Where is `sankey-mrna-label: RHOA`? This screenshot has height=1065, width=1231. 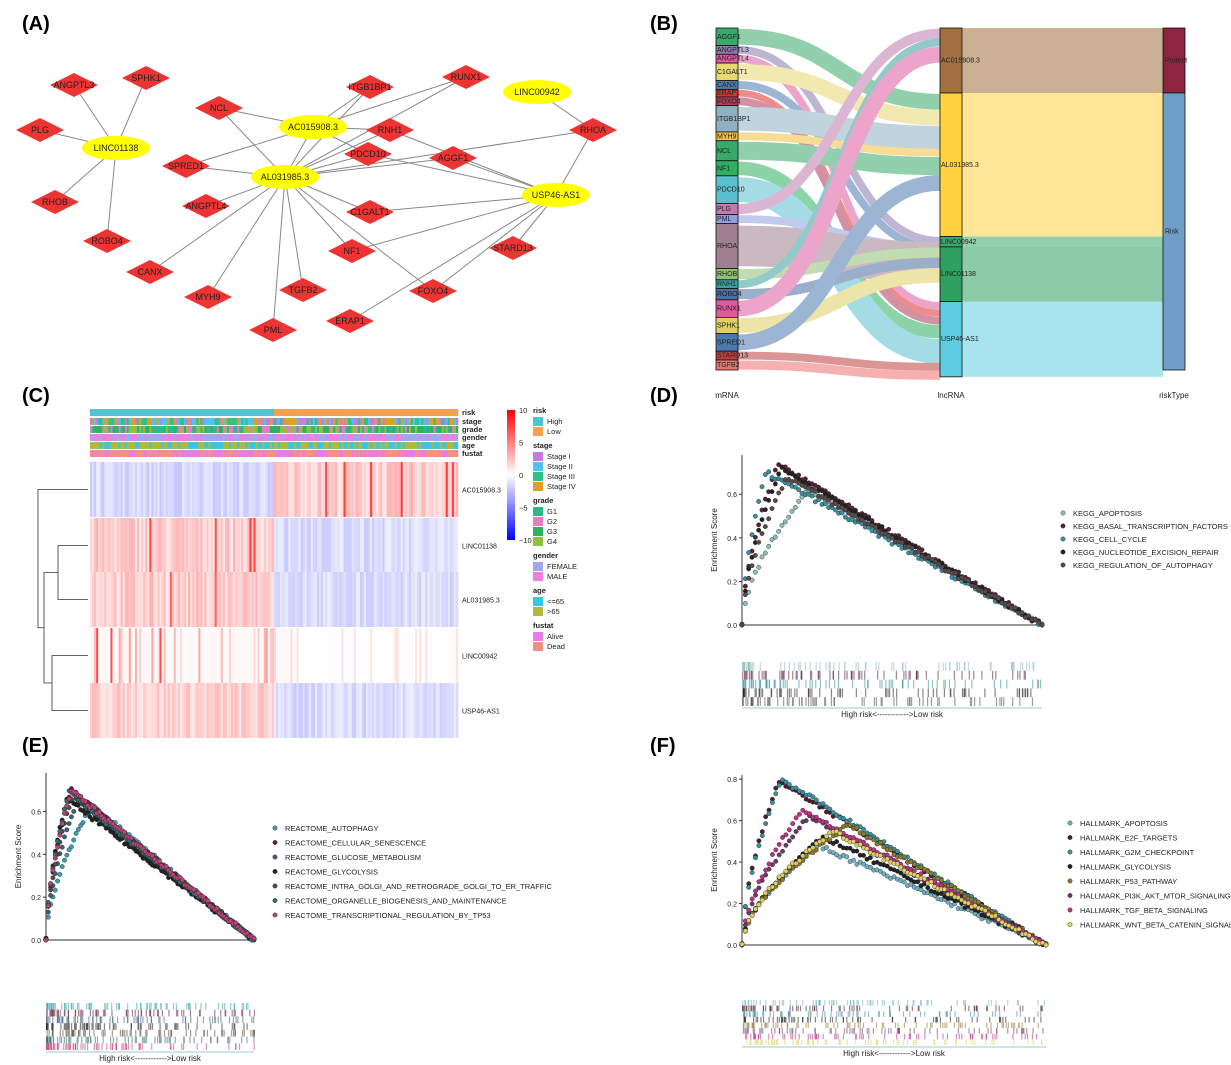
sankey-mrna-label: RHOA is located at coordinates (727, 246).